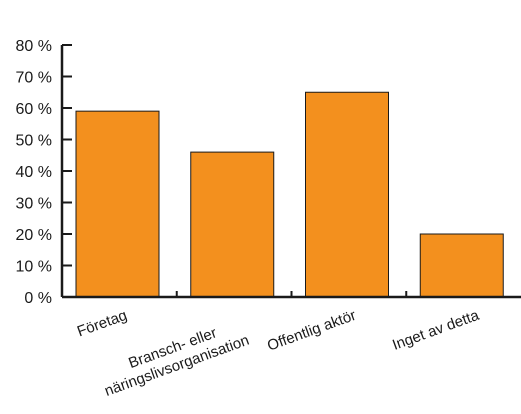 The image size is (521, 414). What do you see at coordinates (102, 324) in the screenshot?
I see `x-tick-label: Företag` at bounding box center [102, 324].